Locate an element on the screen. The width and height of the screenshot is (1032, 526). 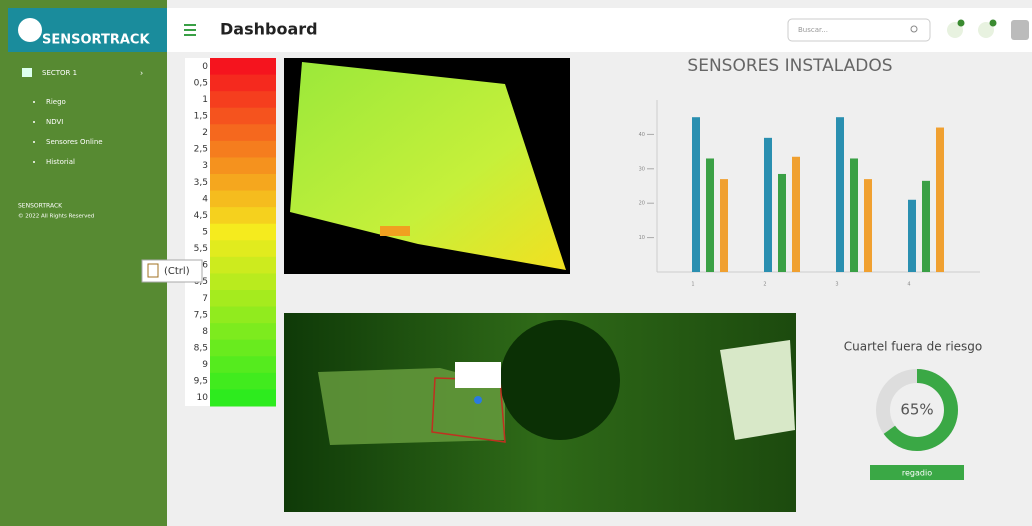
scale-label: 9 is located at coordinates (205, 365).